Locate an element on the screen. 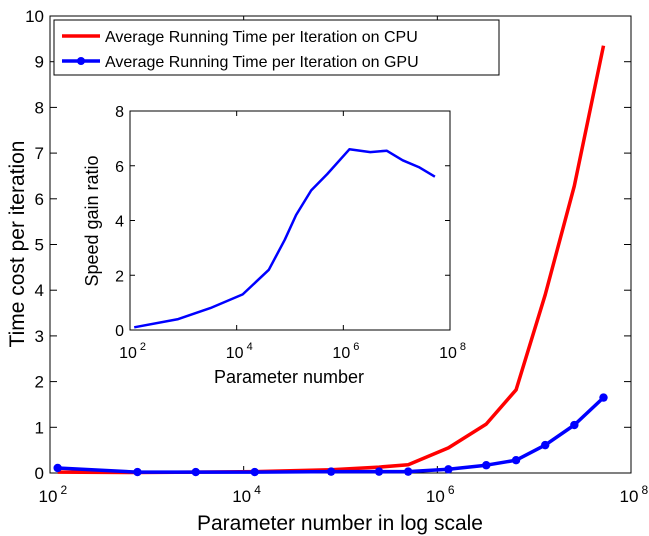  main-y-tick-label: 5 is located at coordinates (39, 245).